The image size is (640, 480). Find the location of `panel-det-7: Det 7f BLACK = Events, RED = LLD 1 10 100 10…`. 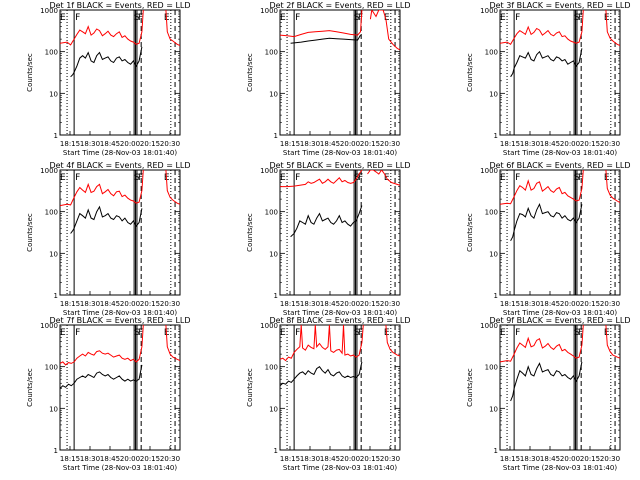

panel-det-7: Det 7f BLACK = Events, RED = LLD 1 10 100 10… is located at coordinates (108, 394).